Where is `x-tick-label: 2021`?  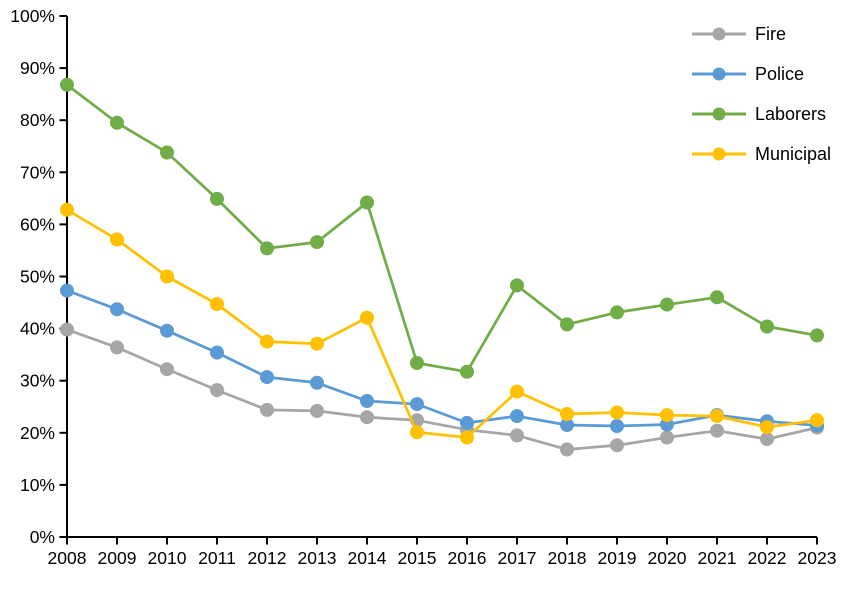
x-tick-label: 2021 is located at coordinates (717, 558).